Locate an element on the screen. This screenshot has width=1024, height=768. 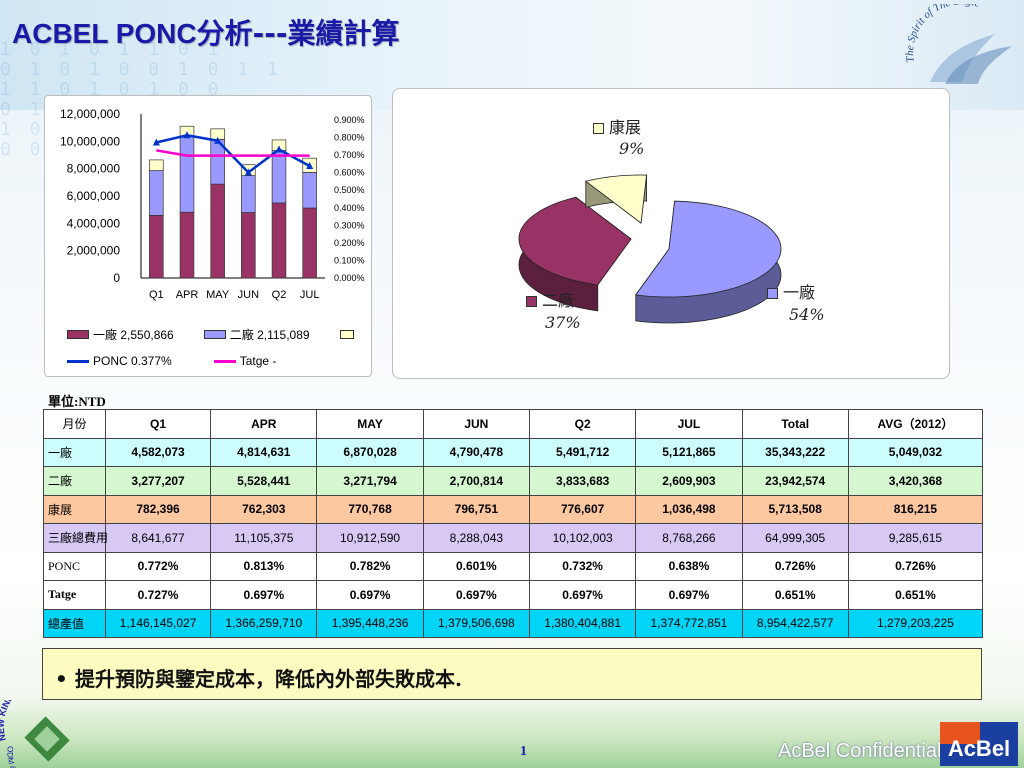
table-header: JUL is located at coordinates (689, 424).